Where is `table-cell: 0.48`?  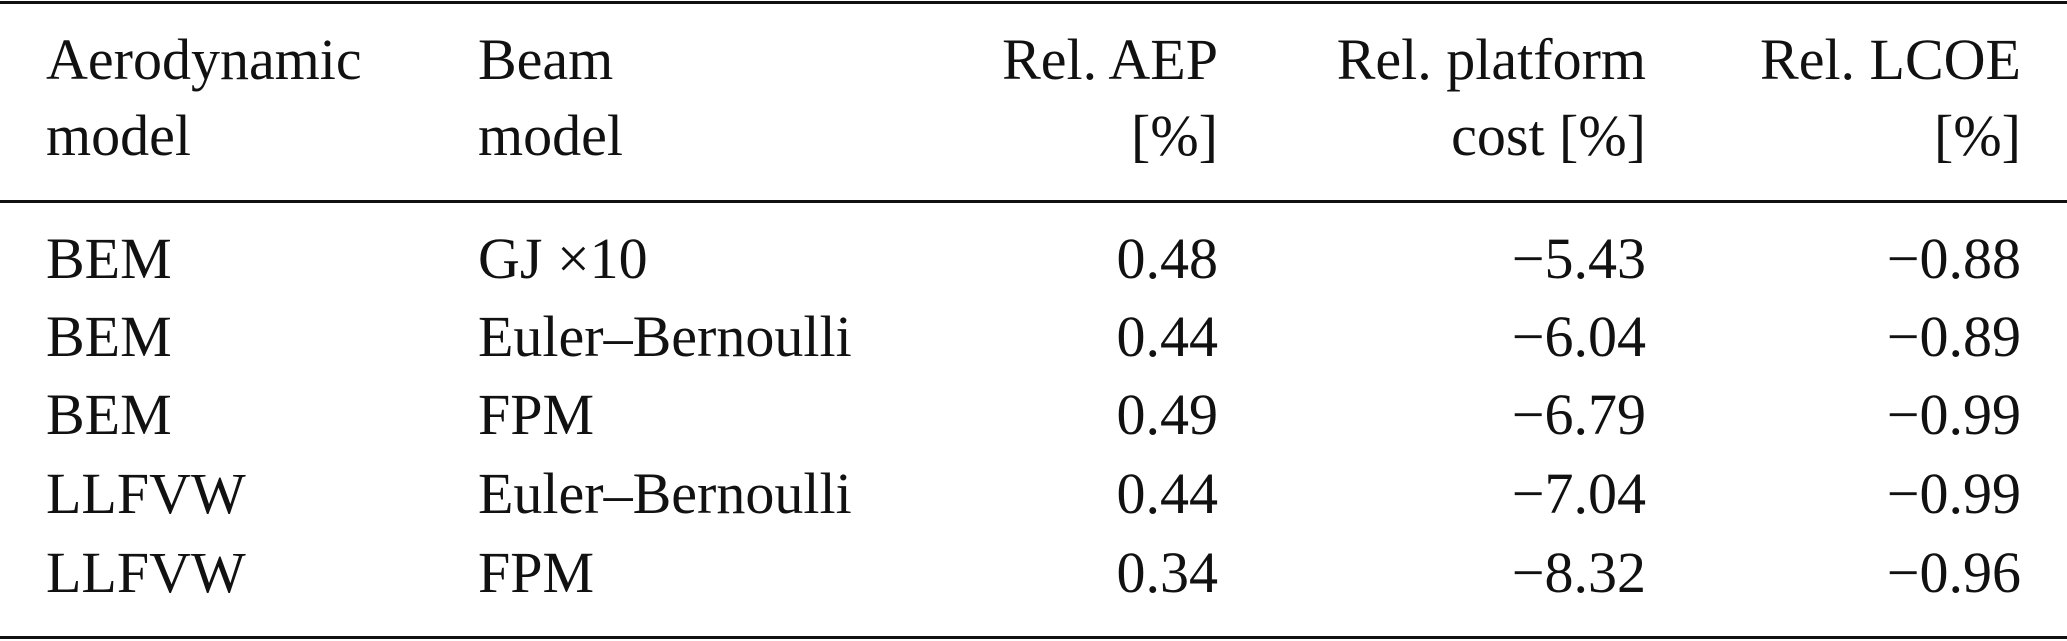 table-cell: 0.48 is located at coordinates (1167, 258).